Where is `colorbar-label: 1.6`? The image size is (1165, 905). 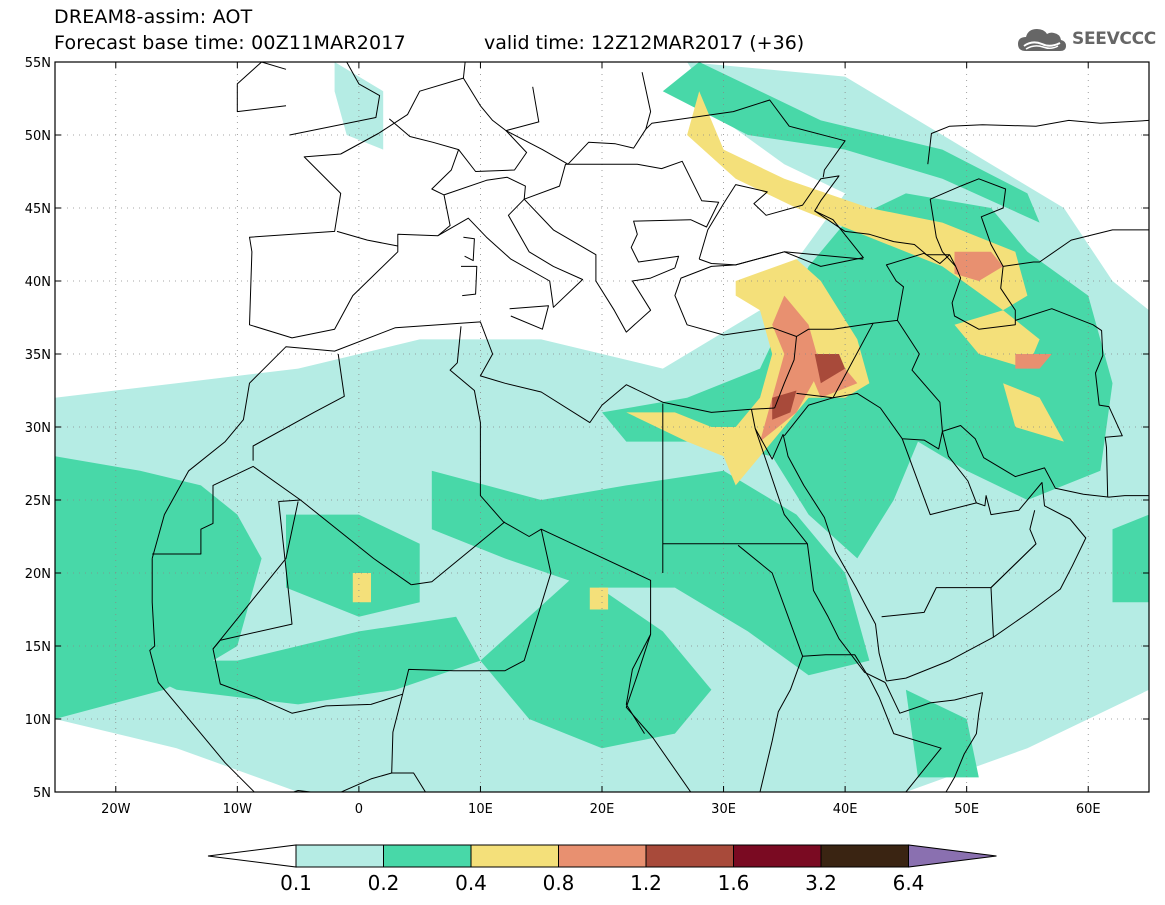
colorbar-label: 1.6 is located at coordinates (734, 883).